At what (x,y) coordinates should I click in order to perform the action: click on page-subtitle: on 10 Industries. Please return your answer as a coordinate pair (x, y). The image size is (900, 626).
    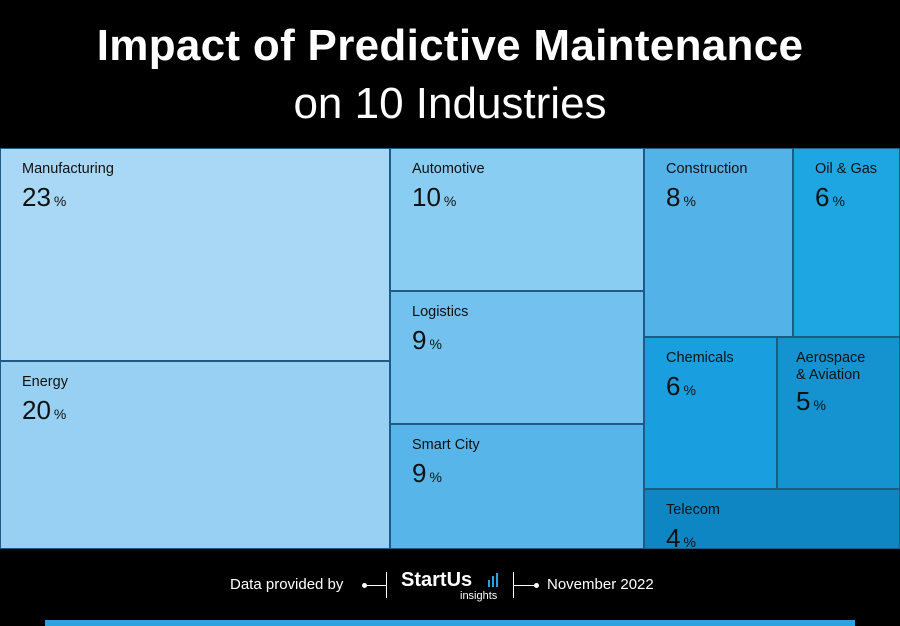
    Looking at the image, I should click on (450, 103).